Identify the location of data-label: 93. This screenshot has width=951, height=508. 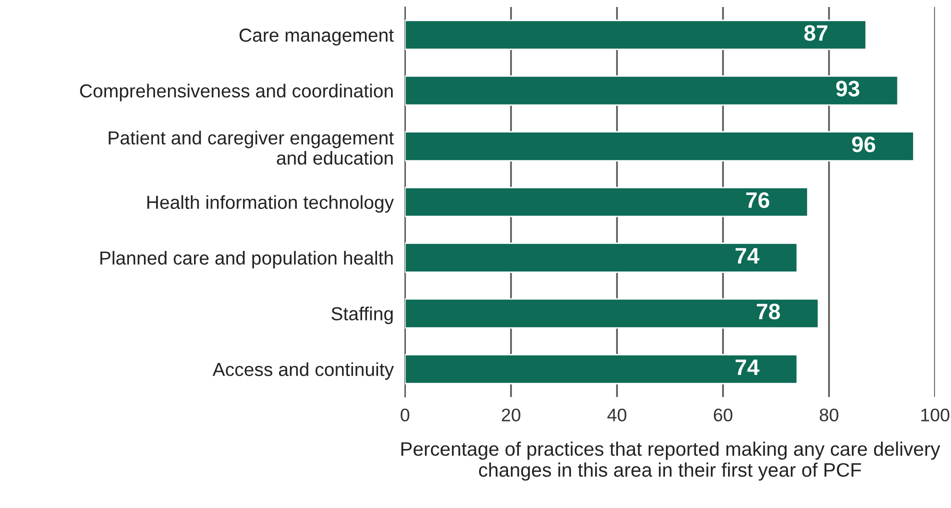
(848, 88).